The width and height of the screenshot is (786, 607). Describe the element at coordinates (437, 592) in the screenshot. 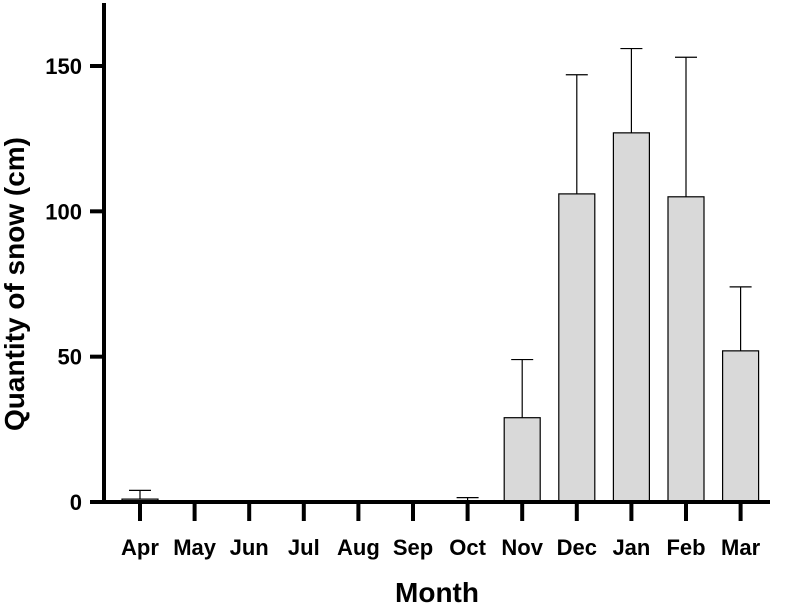

I see `x-axis-title: Month` at that location.